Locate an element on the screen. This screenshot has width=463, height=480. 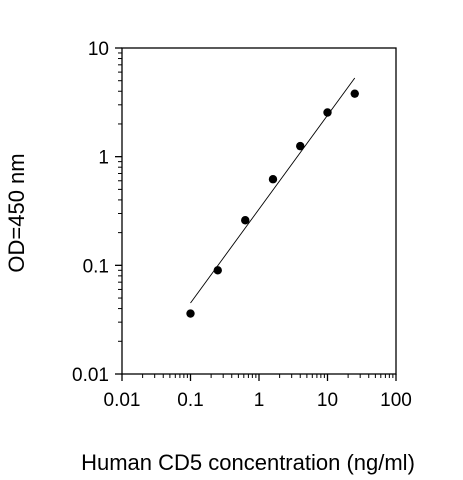
y-tick-label: 1 is located at coordinates (103, 158).